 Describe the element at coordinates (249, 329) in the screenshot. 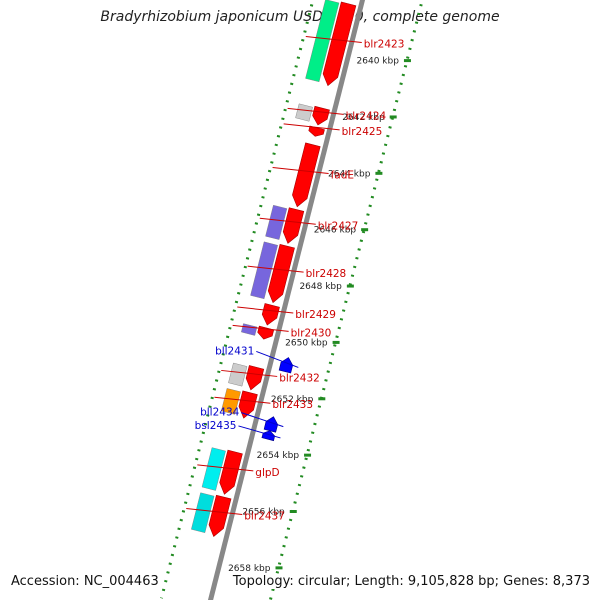

I see `feature-blr2430` at that location.